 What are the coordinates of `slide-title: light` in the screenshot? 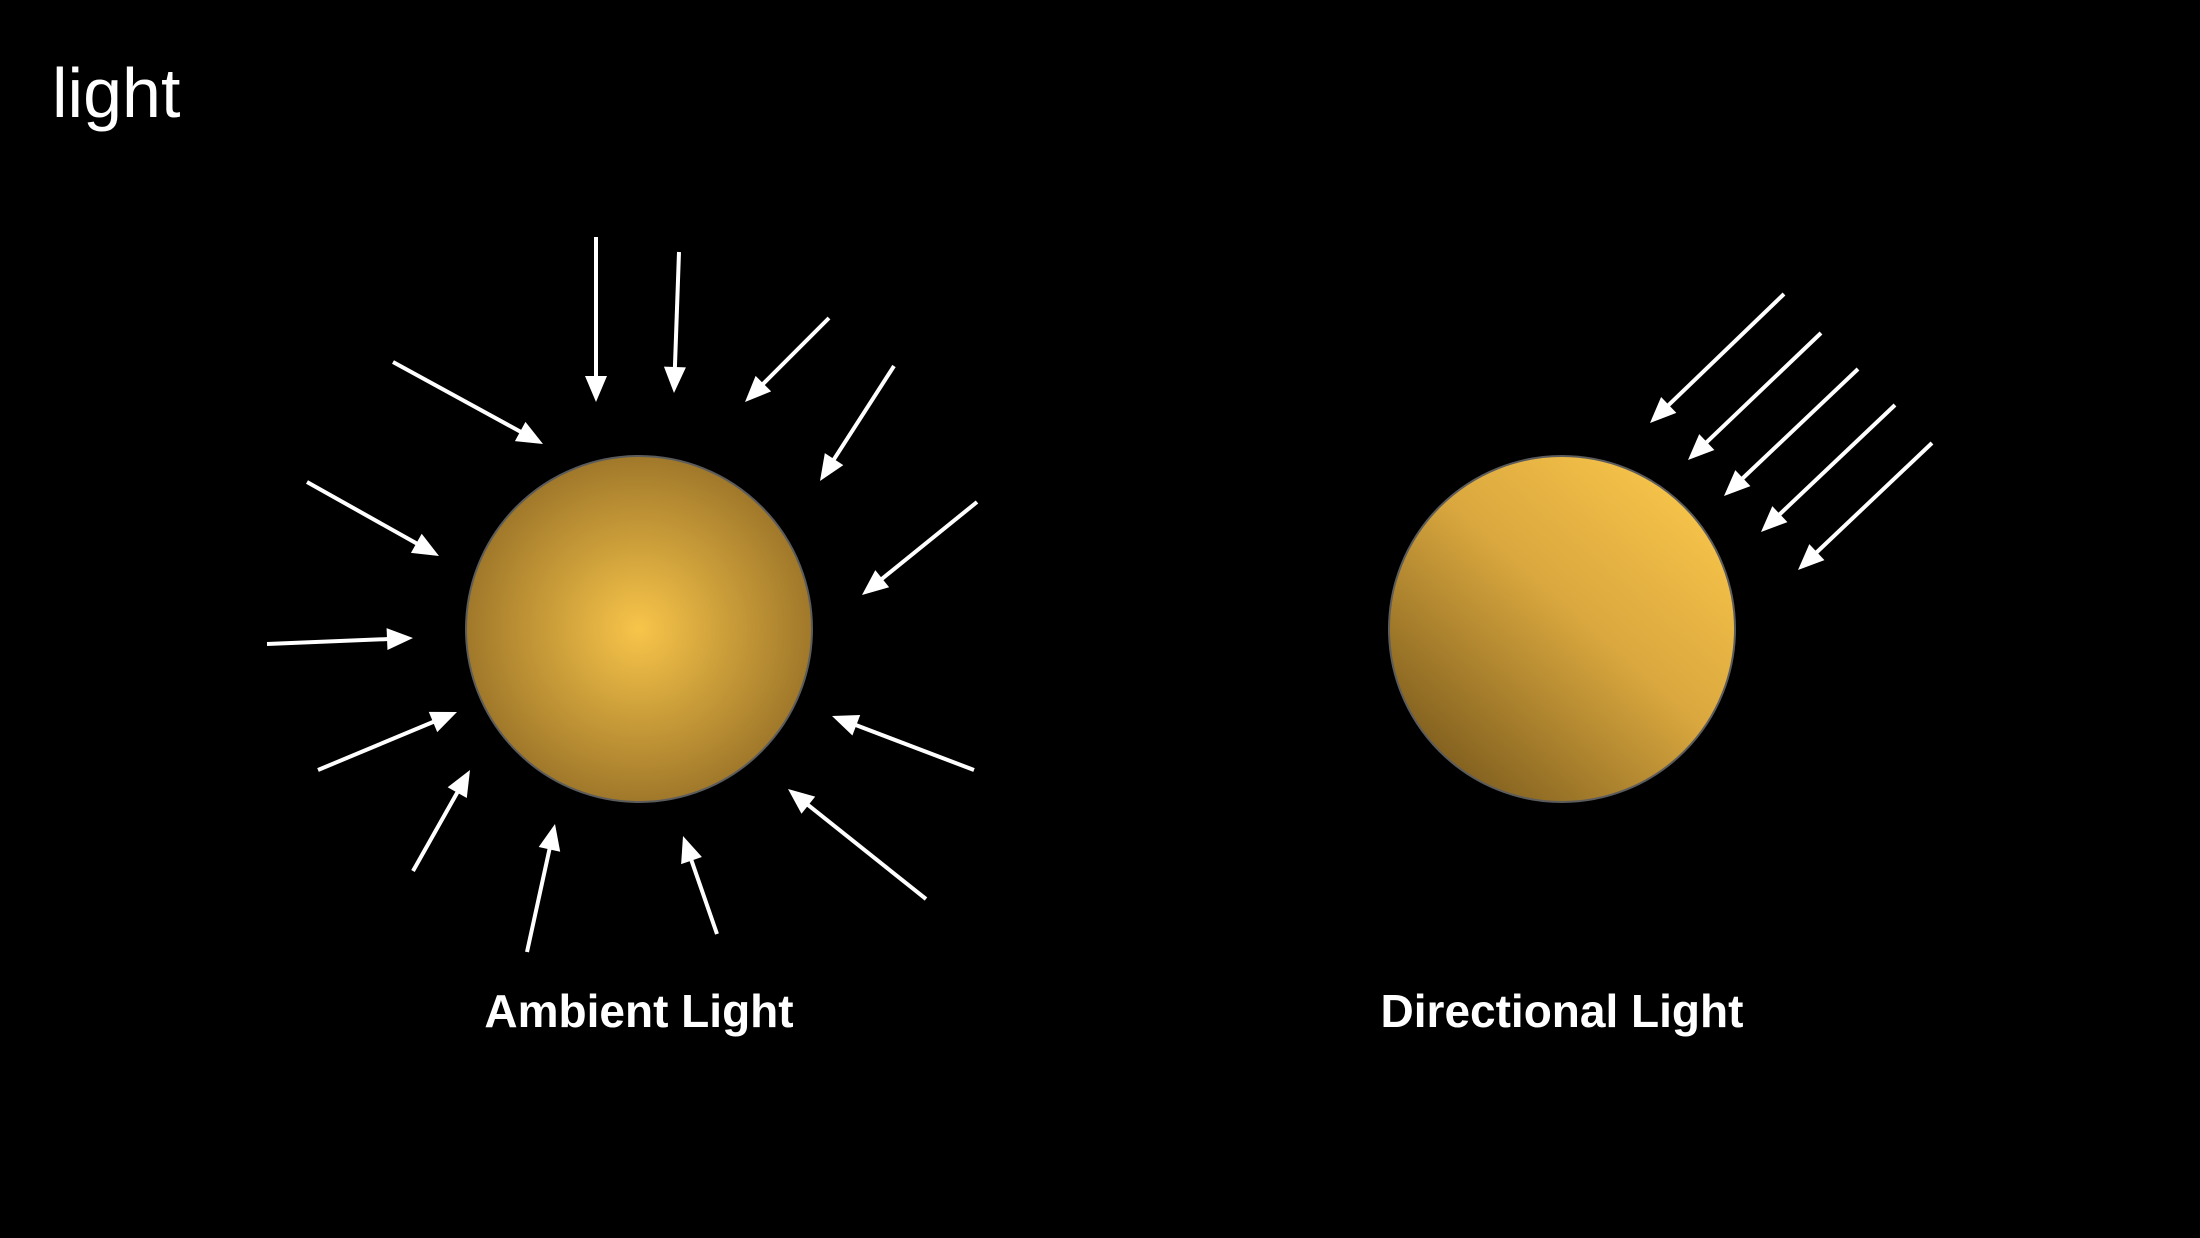 It's located at (116, 93).